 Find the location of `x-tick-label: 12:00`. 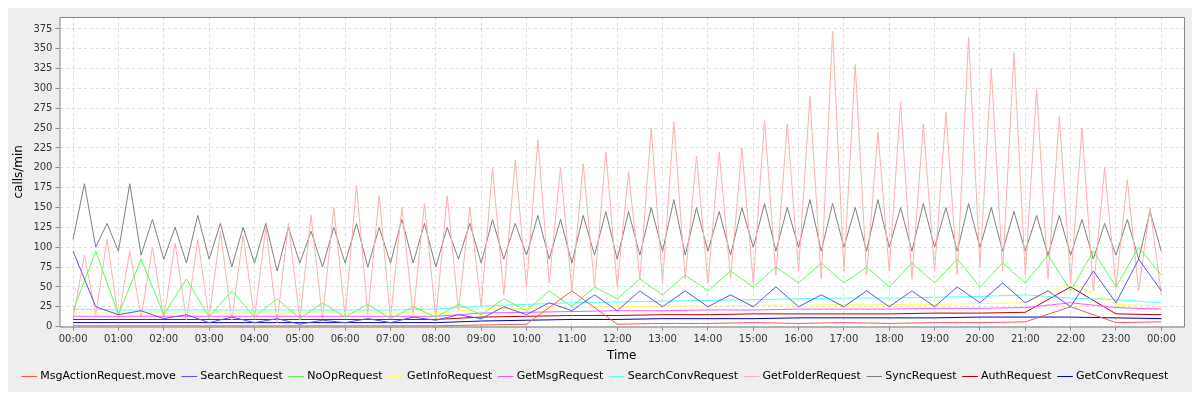

x-tick-label: 12:00 is located at coordinates (617, 339).